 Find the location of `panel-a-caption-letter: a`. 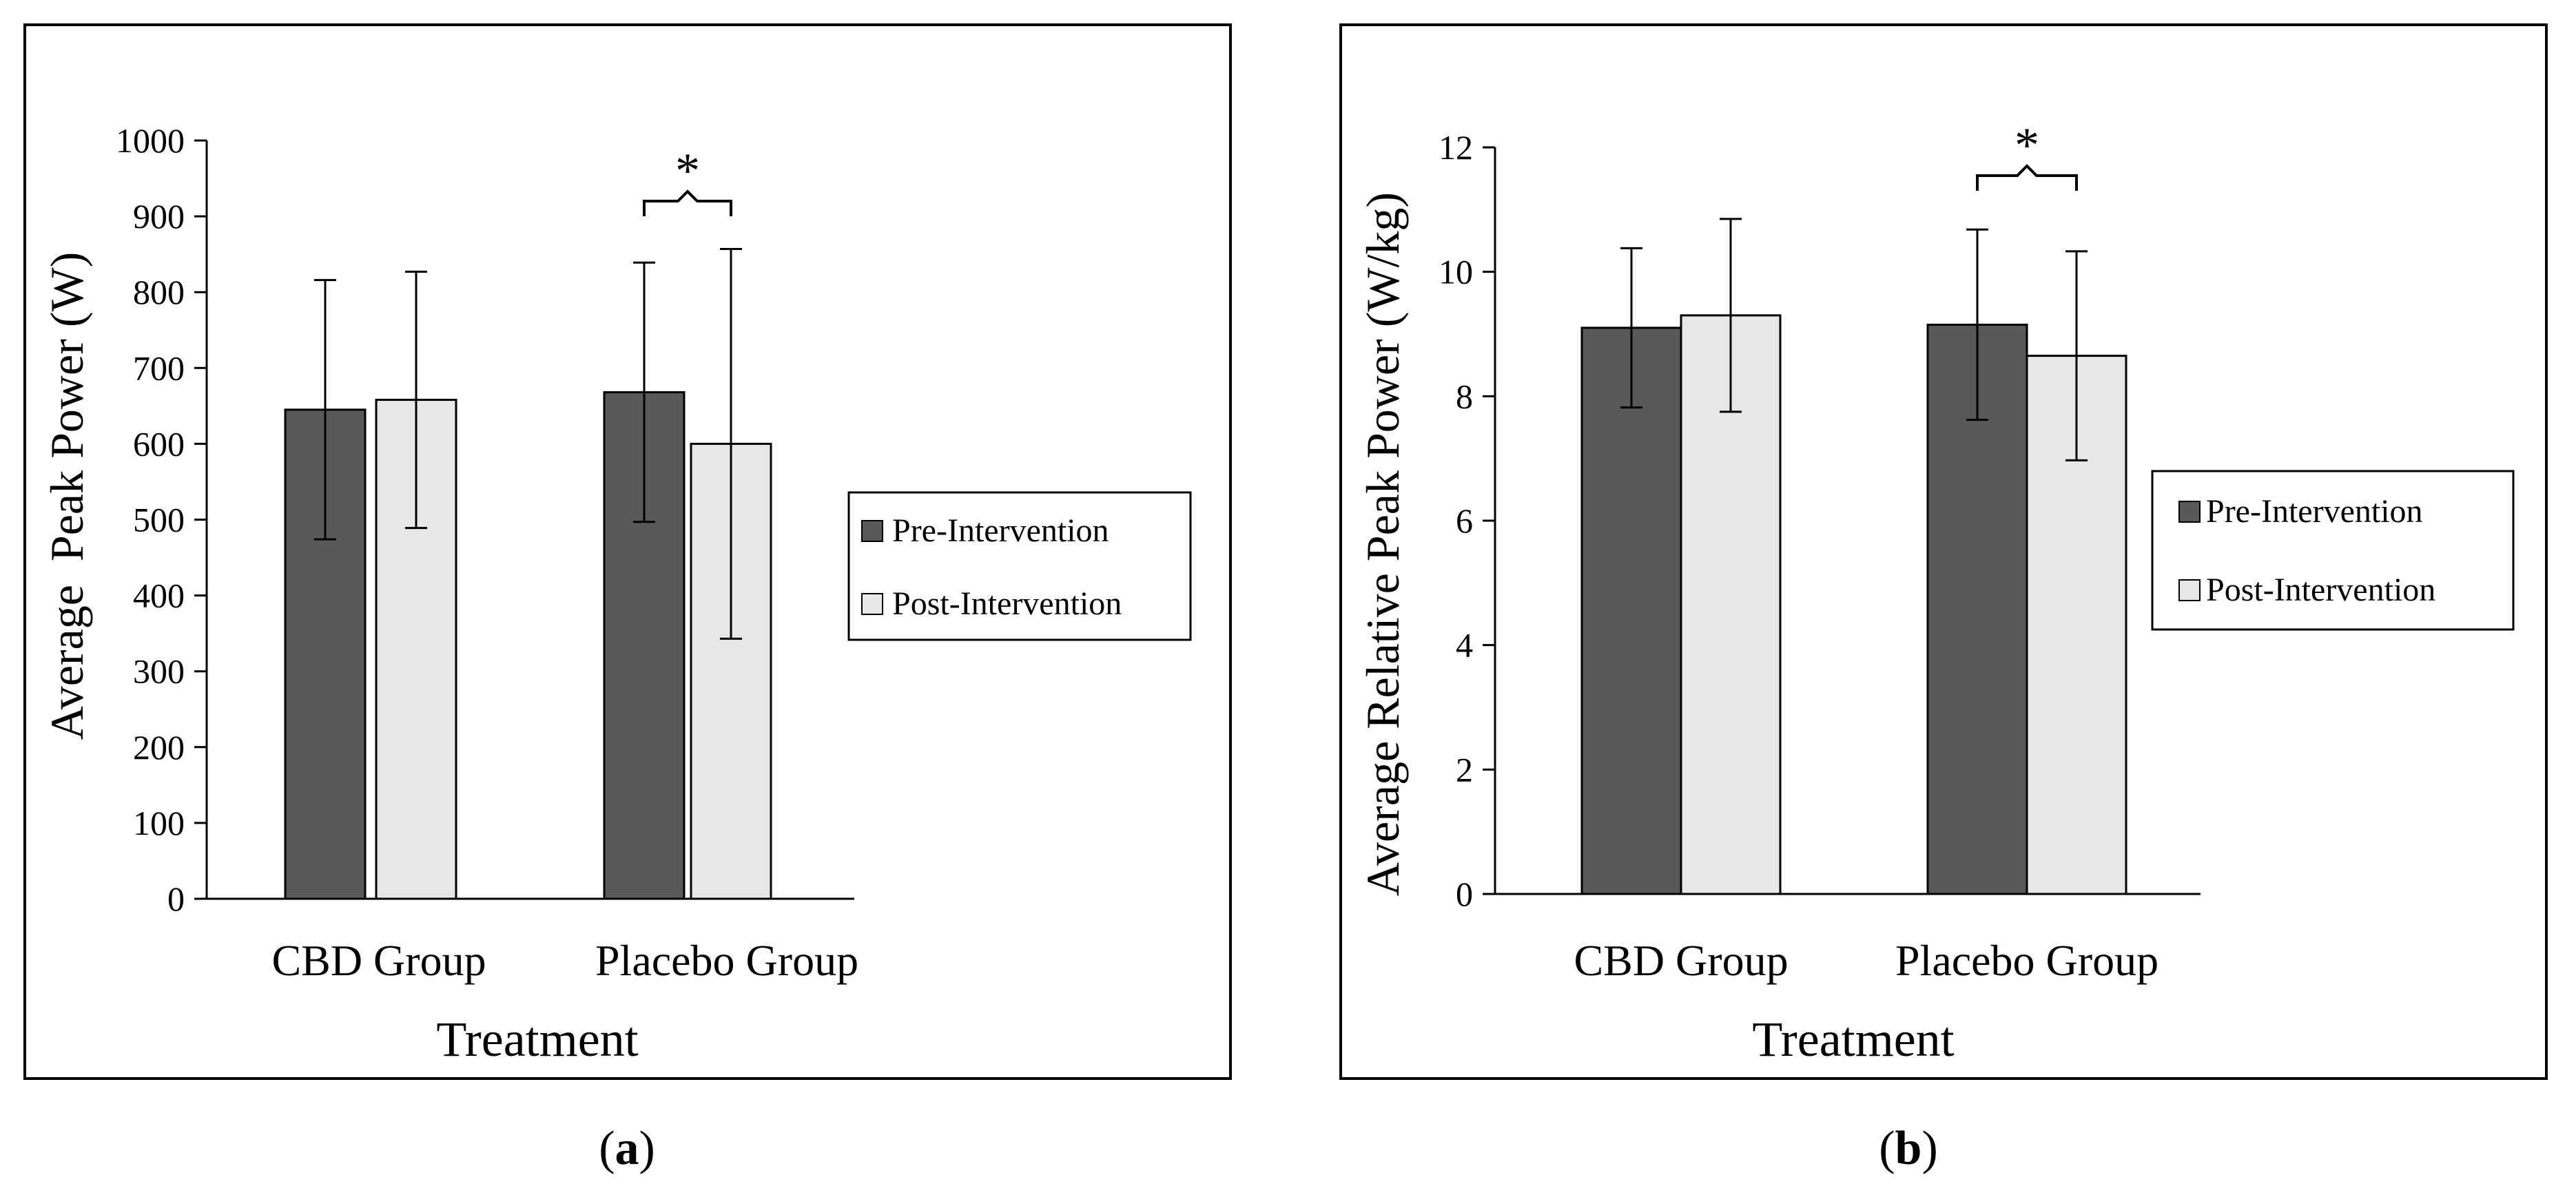

panel-a-caption-letter: a is located at coordinates (627, 1148).